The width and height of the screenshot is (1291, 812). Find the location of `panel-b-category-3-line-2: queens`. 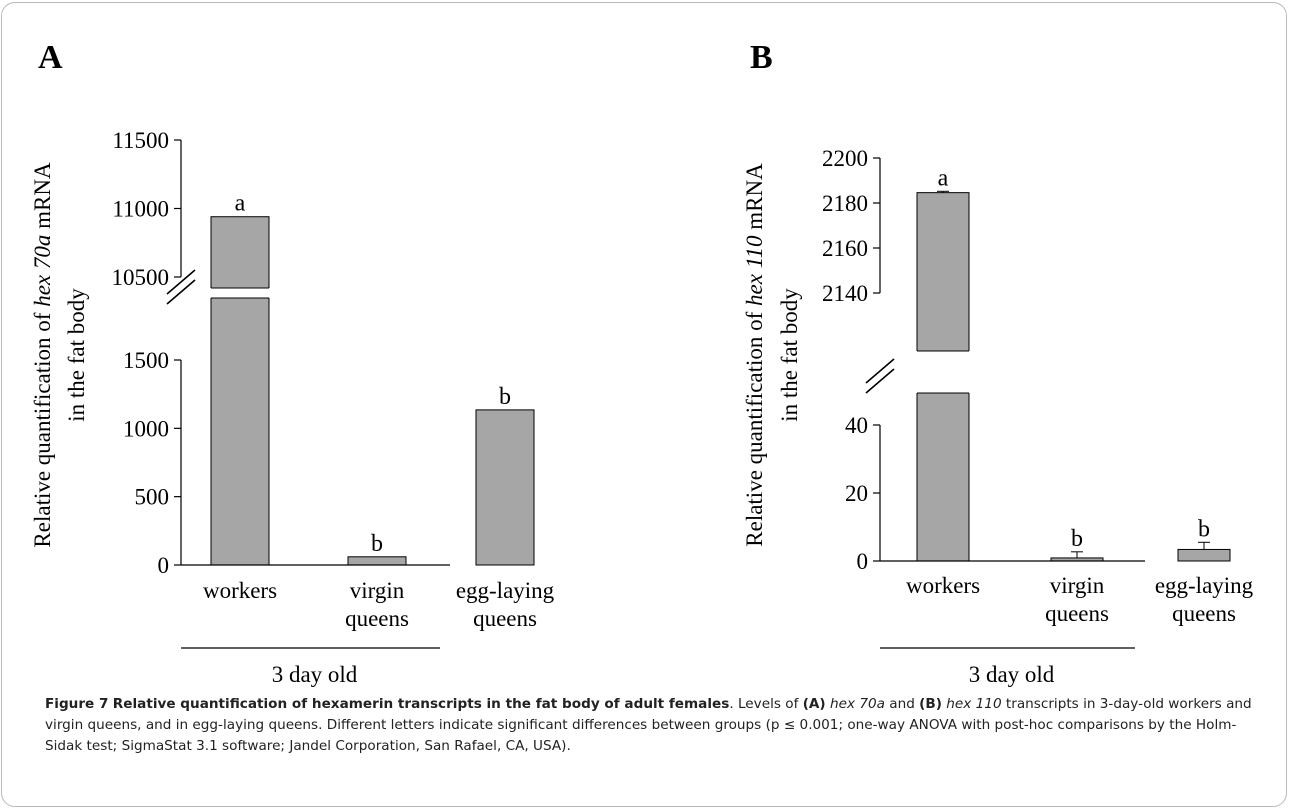

panel-b-category-3-line-2: queens is located at coordinates (1204, 613).